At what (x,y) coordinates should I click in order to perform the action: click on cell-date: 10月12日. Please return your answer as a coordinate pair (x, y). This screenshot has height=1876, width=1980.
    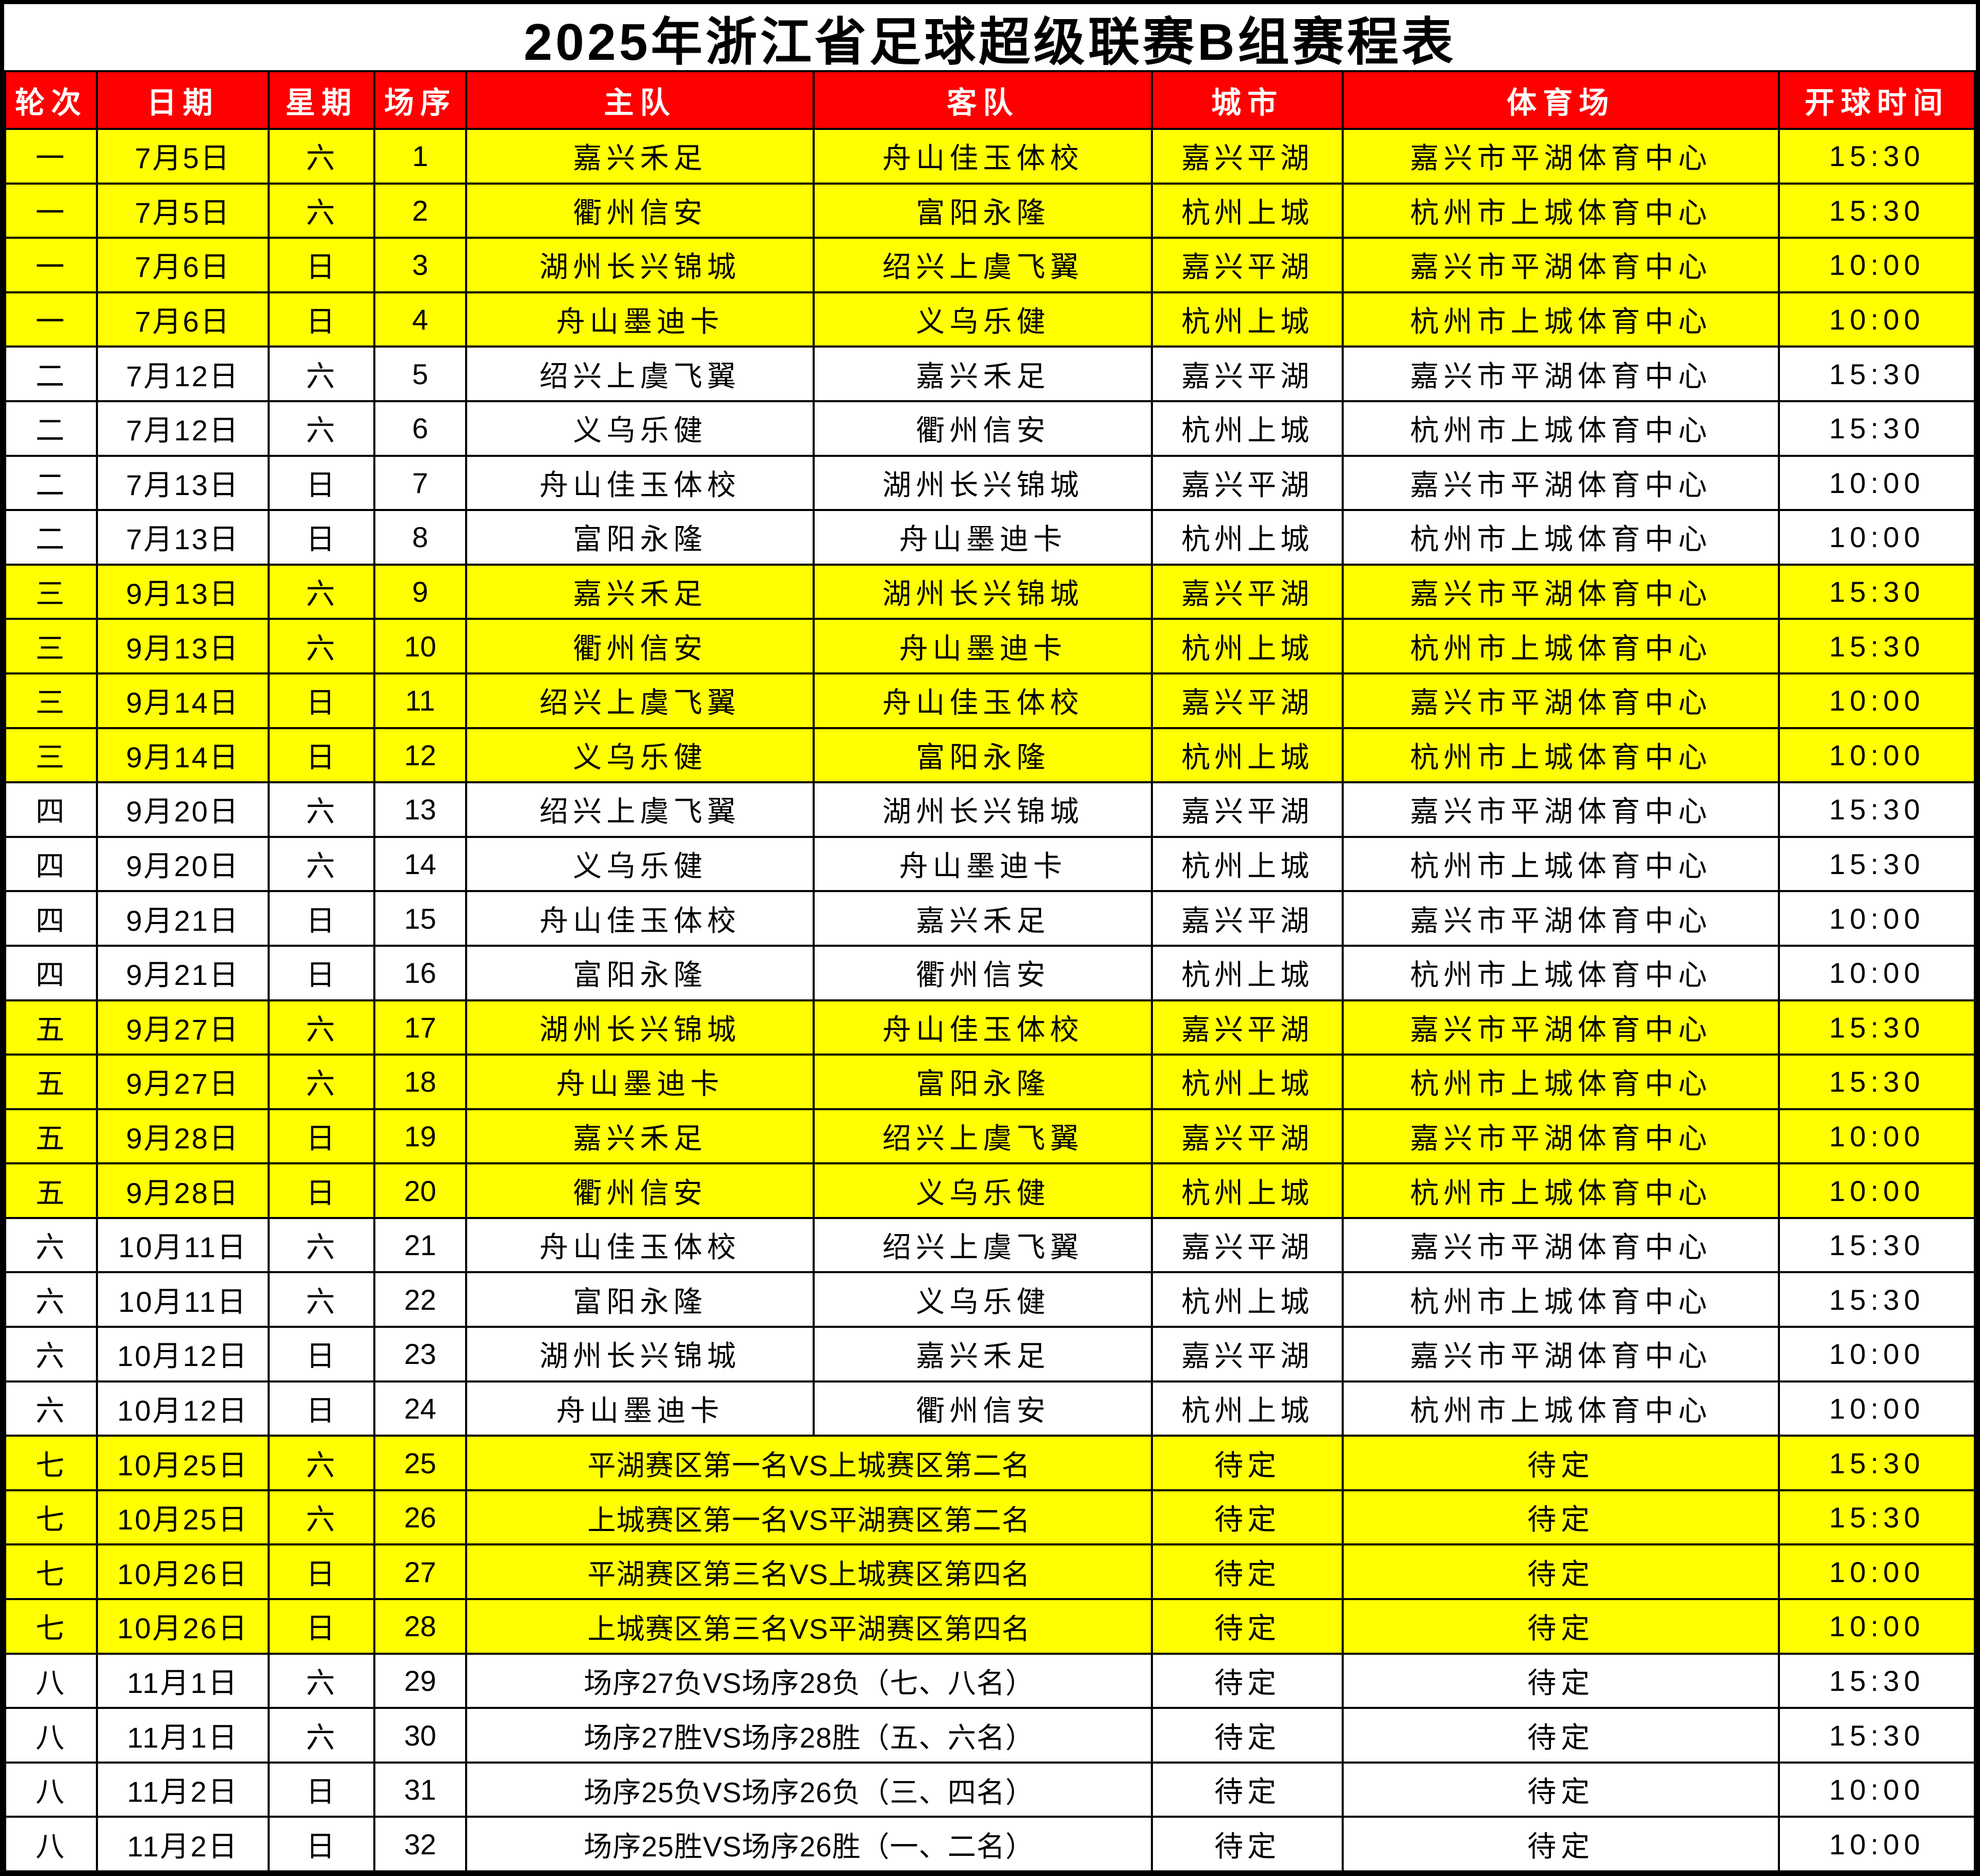
    Looking at the image, I should click on (182, 1408).